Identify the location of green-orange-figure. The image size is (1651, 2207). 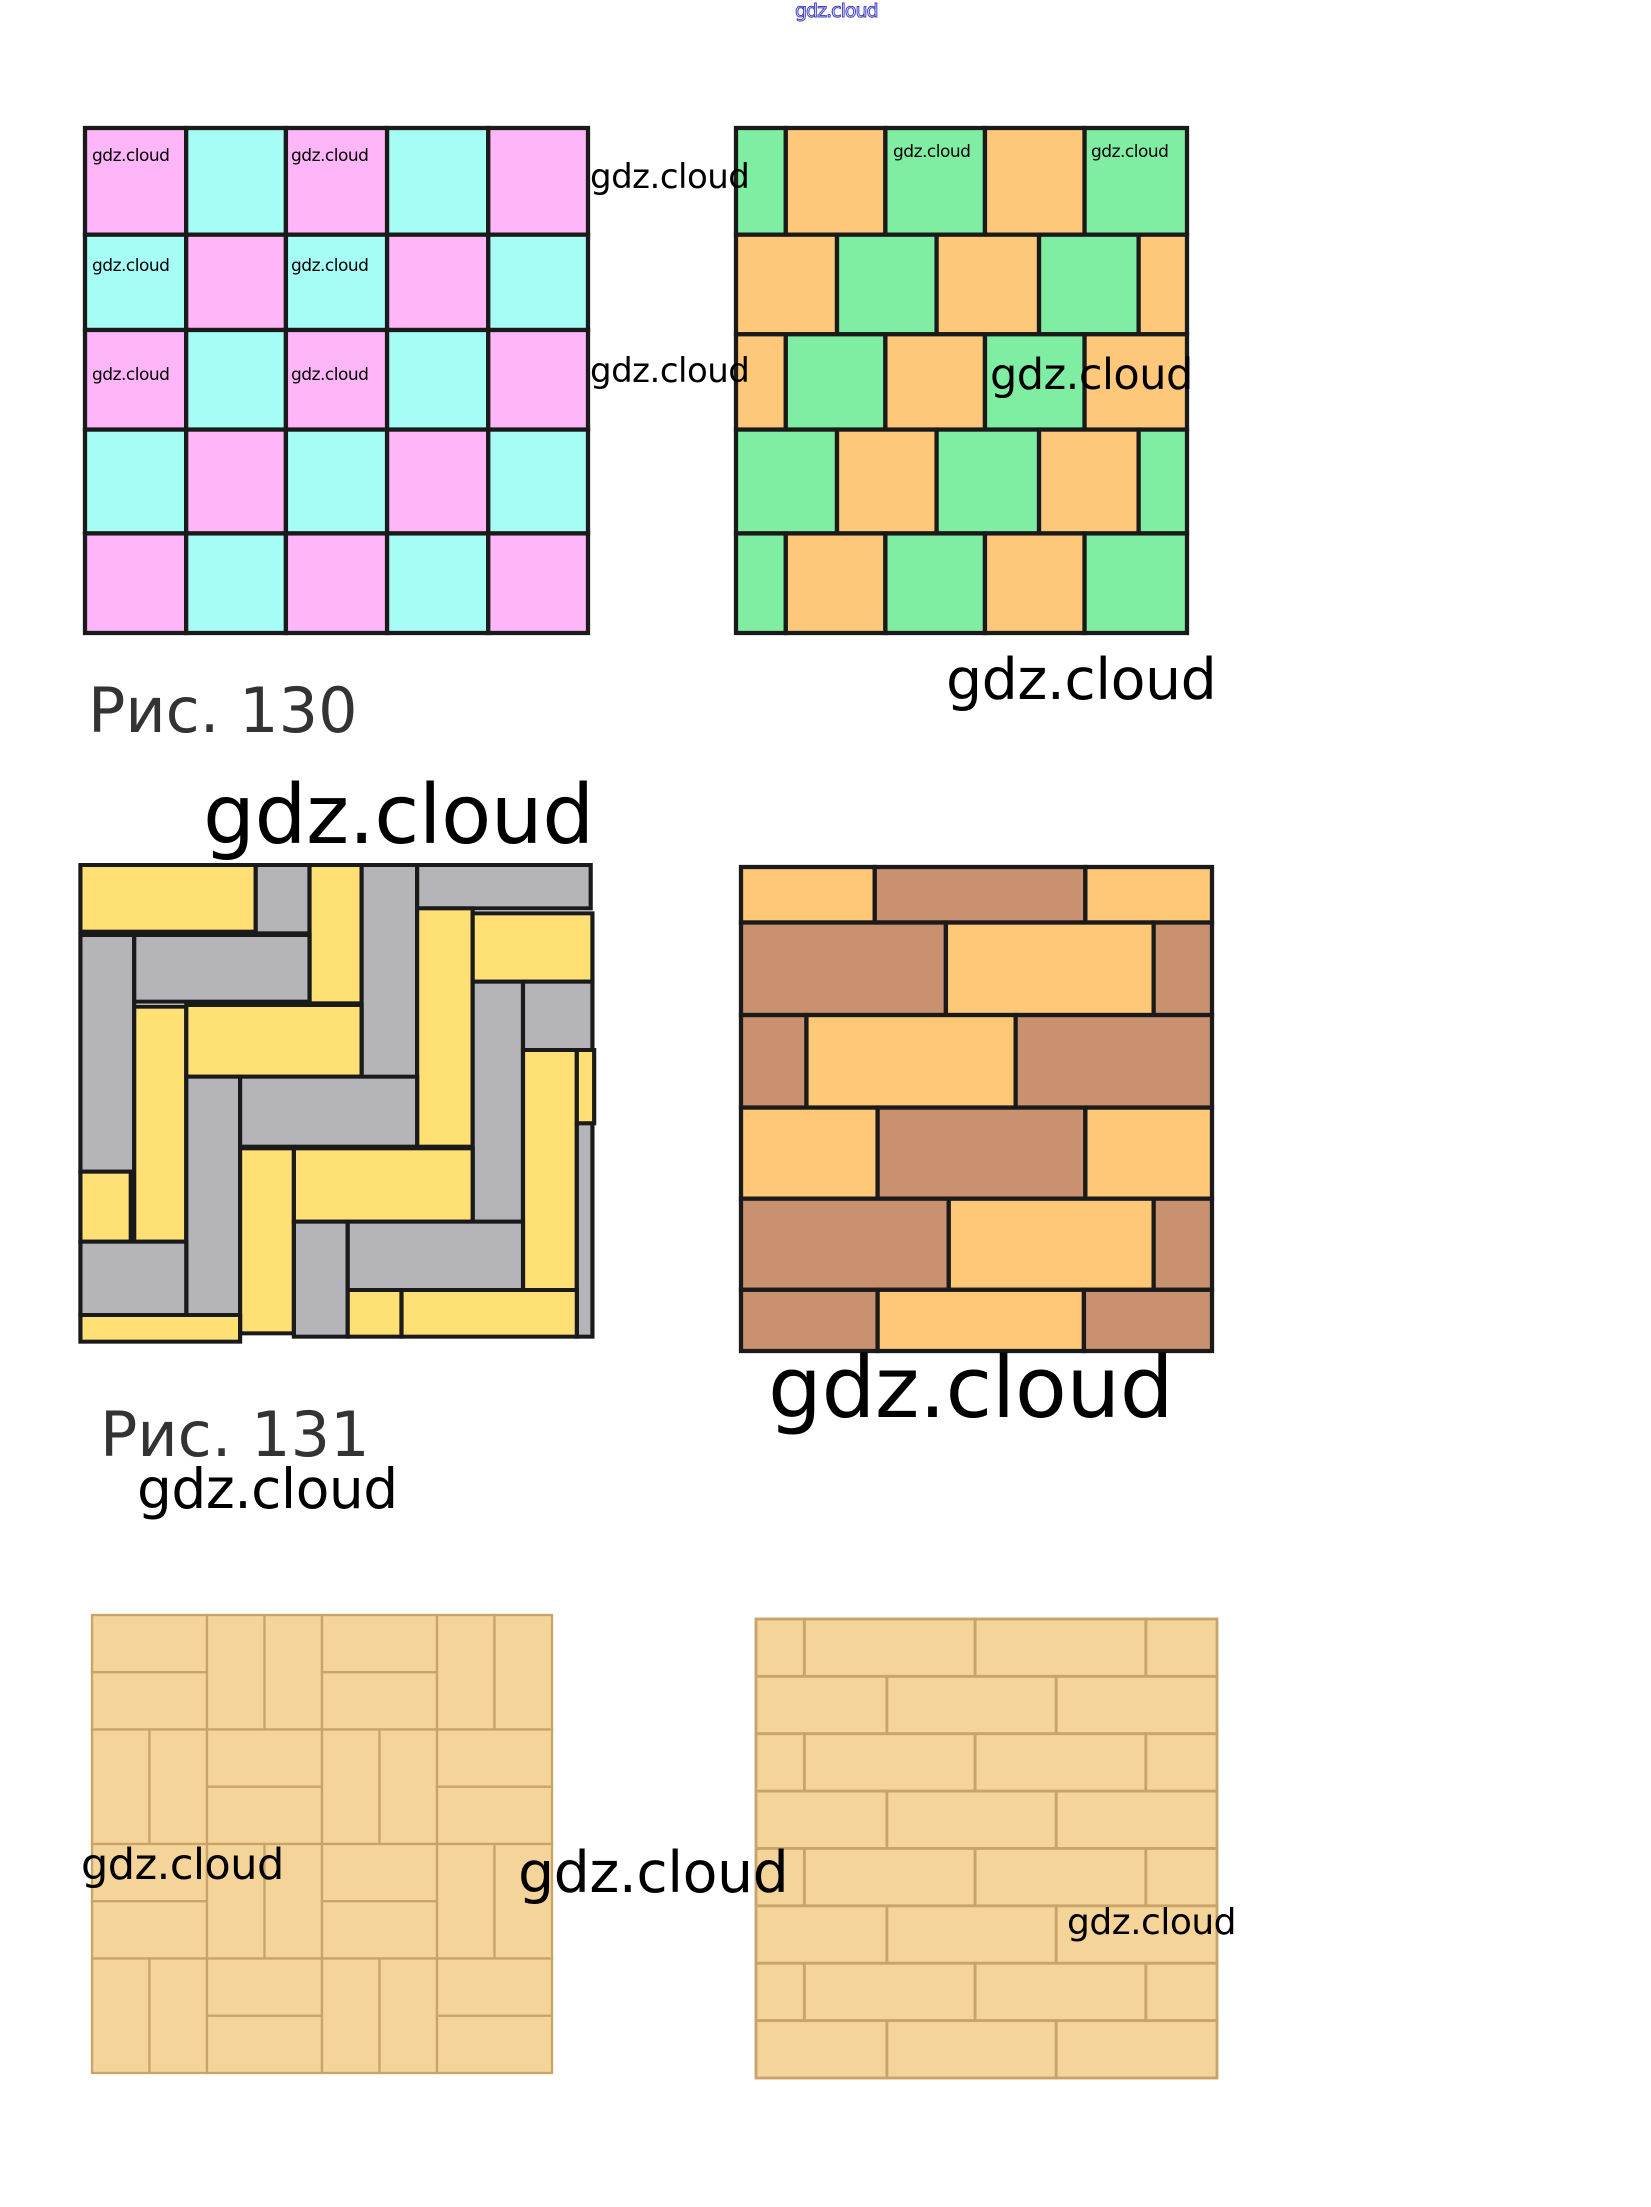
(961, 380).